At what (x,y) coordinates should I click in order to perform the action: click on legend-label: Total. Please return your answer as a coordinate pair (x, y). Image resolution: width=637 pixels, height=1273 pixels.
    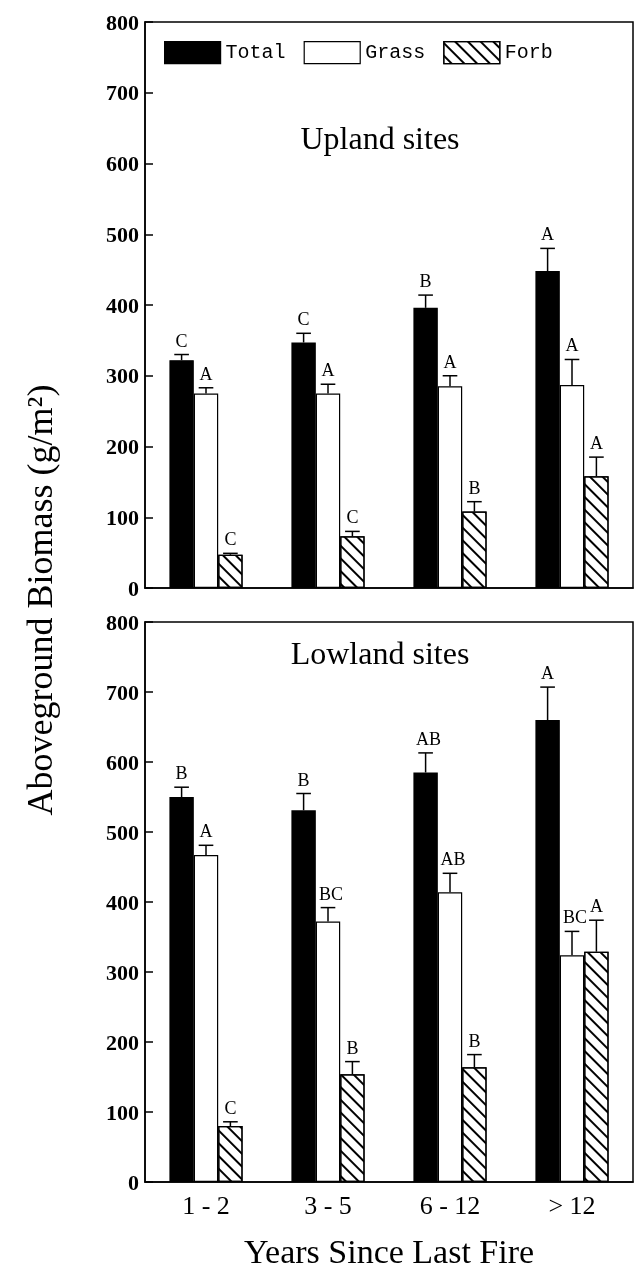
    Looking at the image, I should click on (255, 53).